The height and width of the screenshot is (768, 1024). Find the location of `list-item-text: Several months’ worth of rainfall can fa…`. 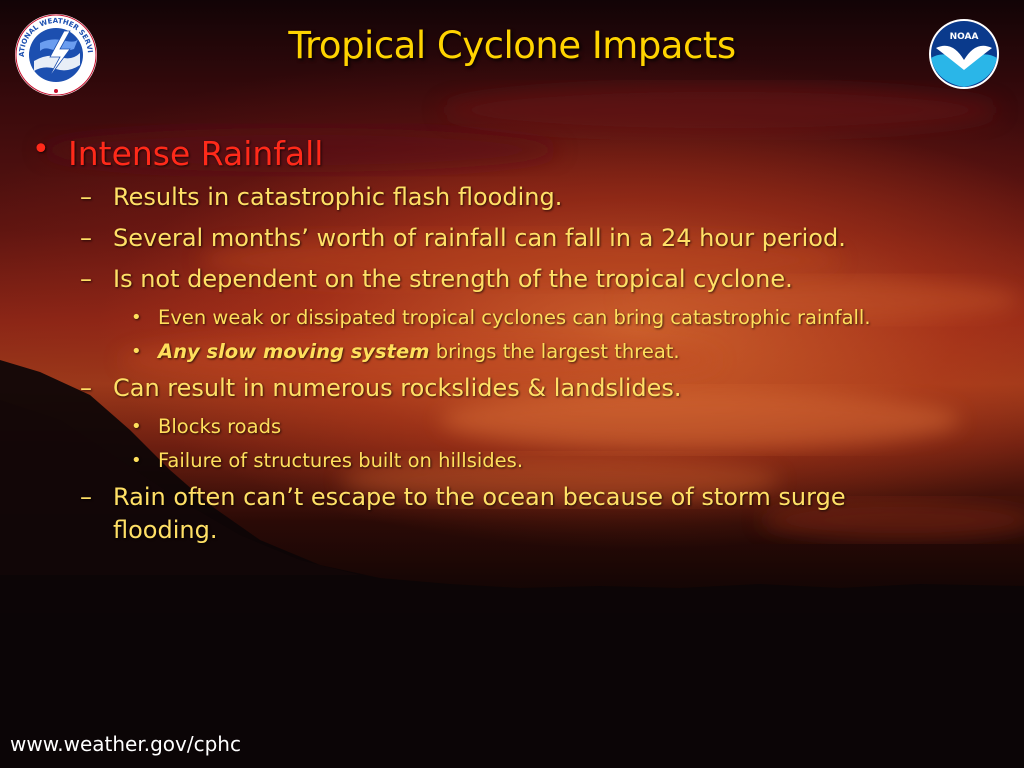

list-item-text: Several months’ worth of rainfall can fa… is located at coordinates (479, 238).